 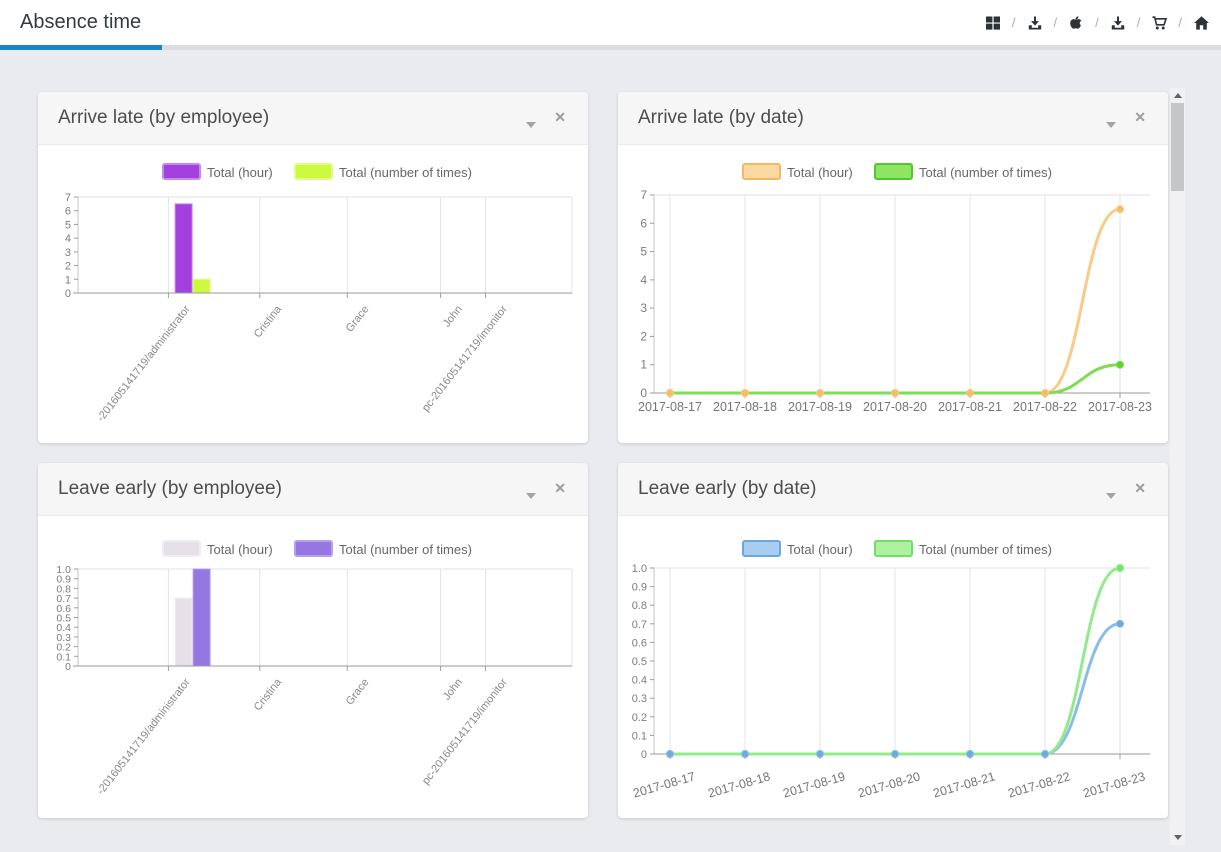 I want to click on svg-text: 2017-08-19, so click(x=813, y=784).